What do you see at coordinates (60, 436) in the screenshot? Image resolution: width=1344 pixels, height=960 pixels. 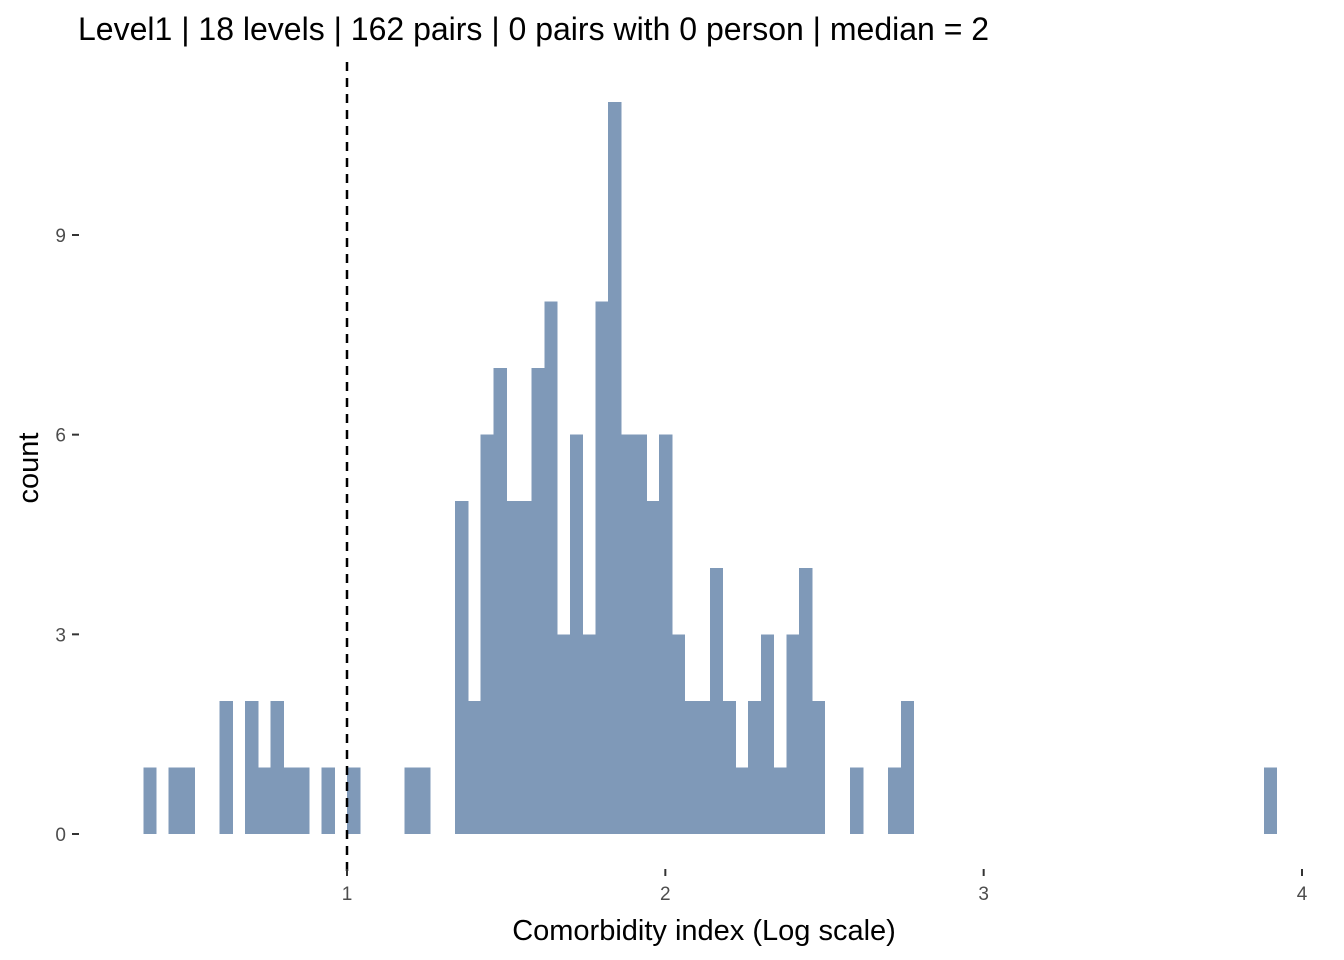 I see `y-tick-label: 6` at bounding box center [60, 436].